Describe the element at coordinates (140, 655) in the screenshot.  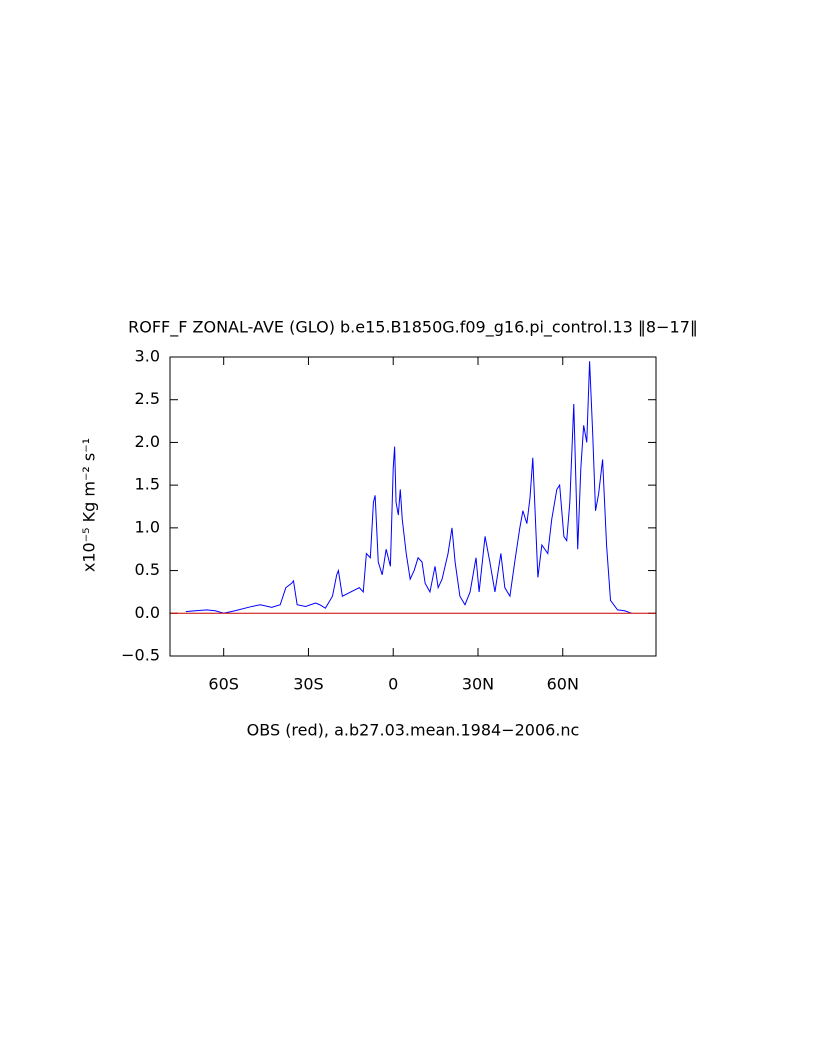
I see `y-tick-label: −0.5` at that location.